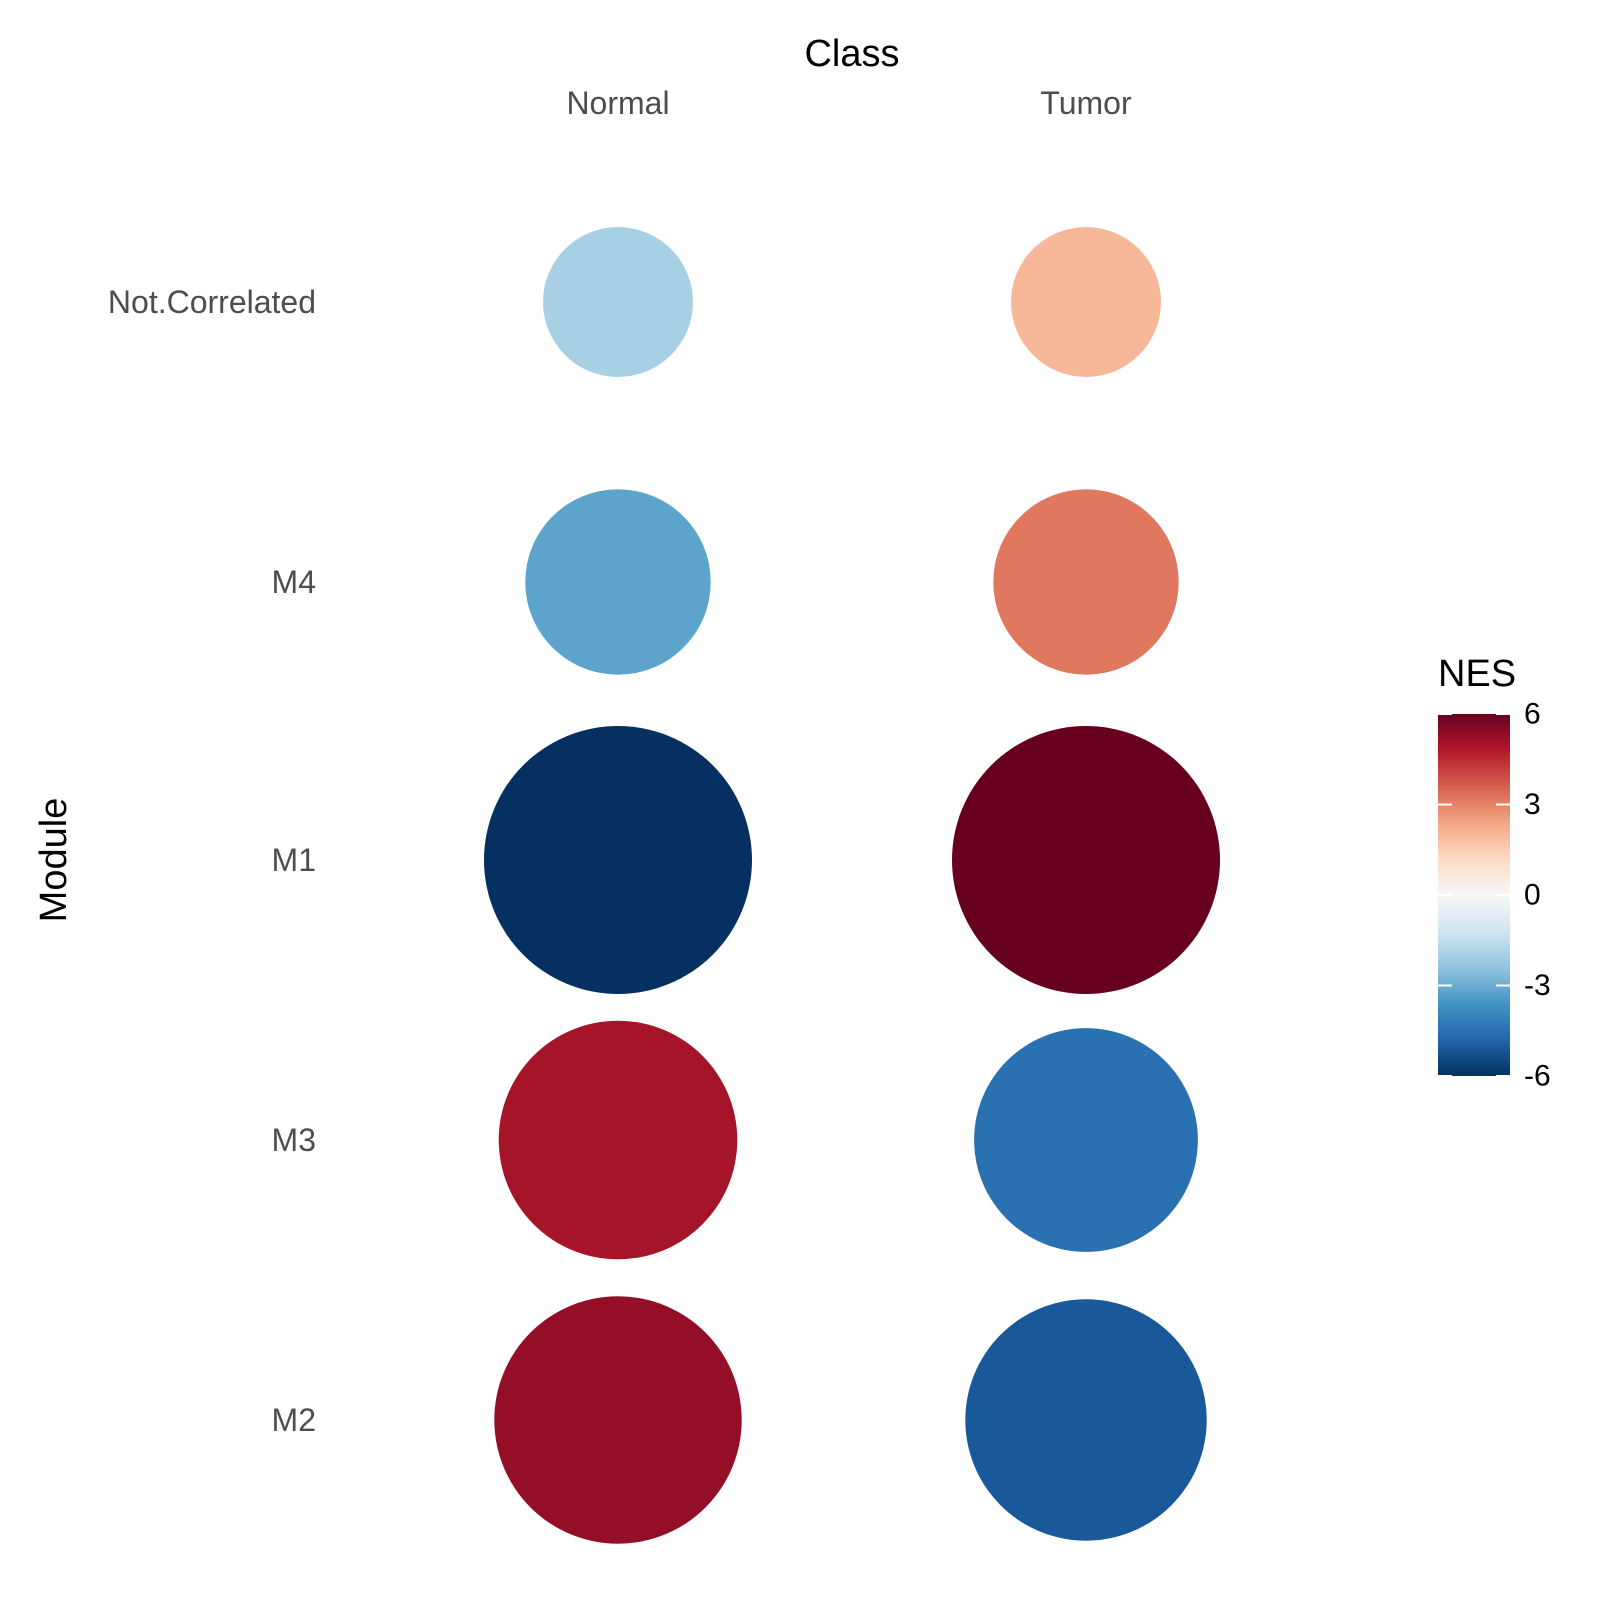 This screenshot has width=1600, height=1600. Describe the element at coordinates (618, 302) in the screenshot. I see `point-not-correlated-normal` at that location.